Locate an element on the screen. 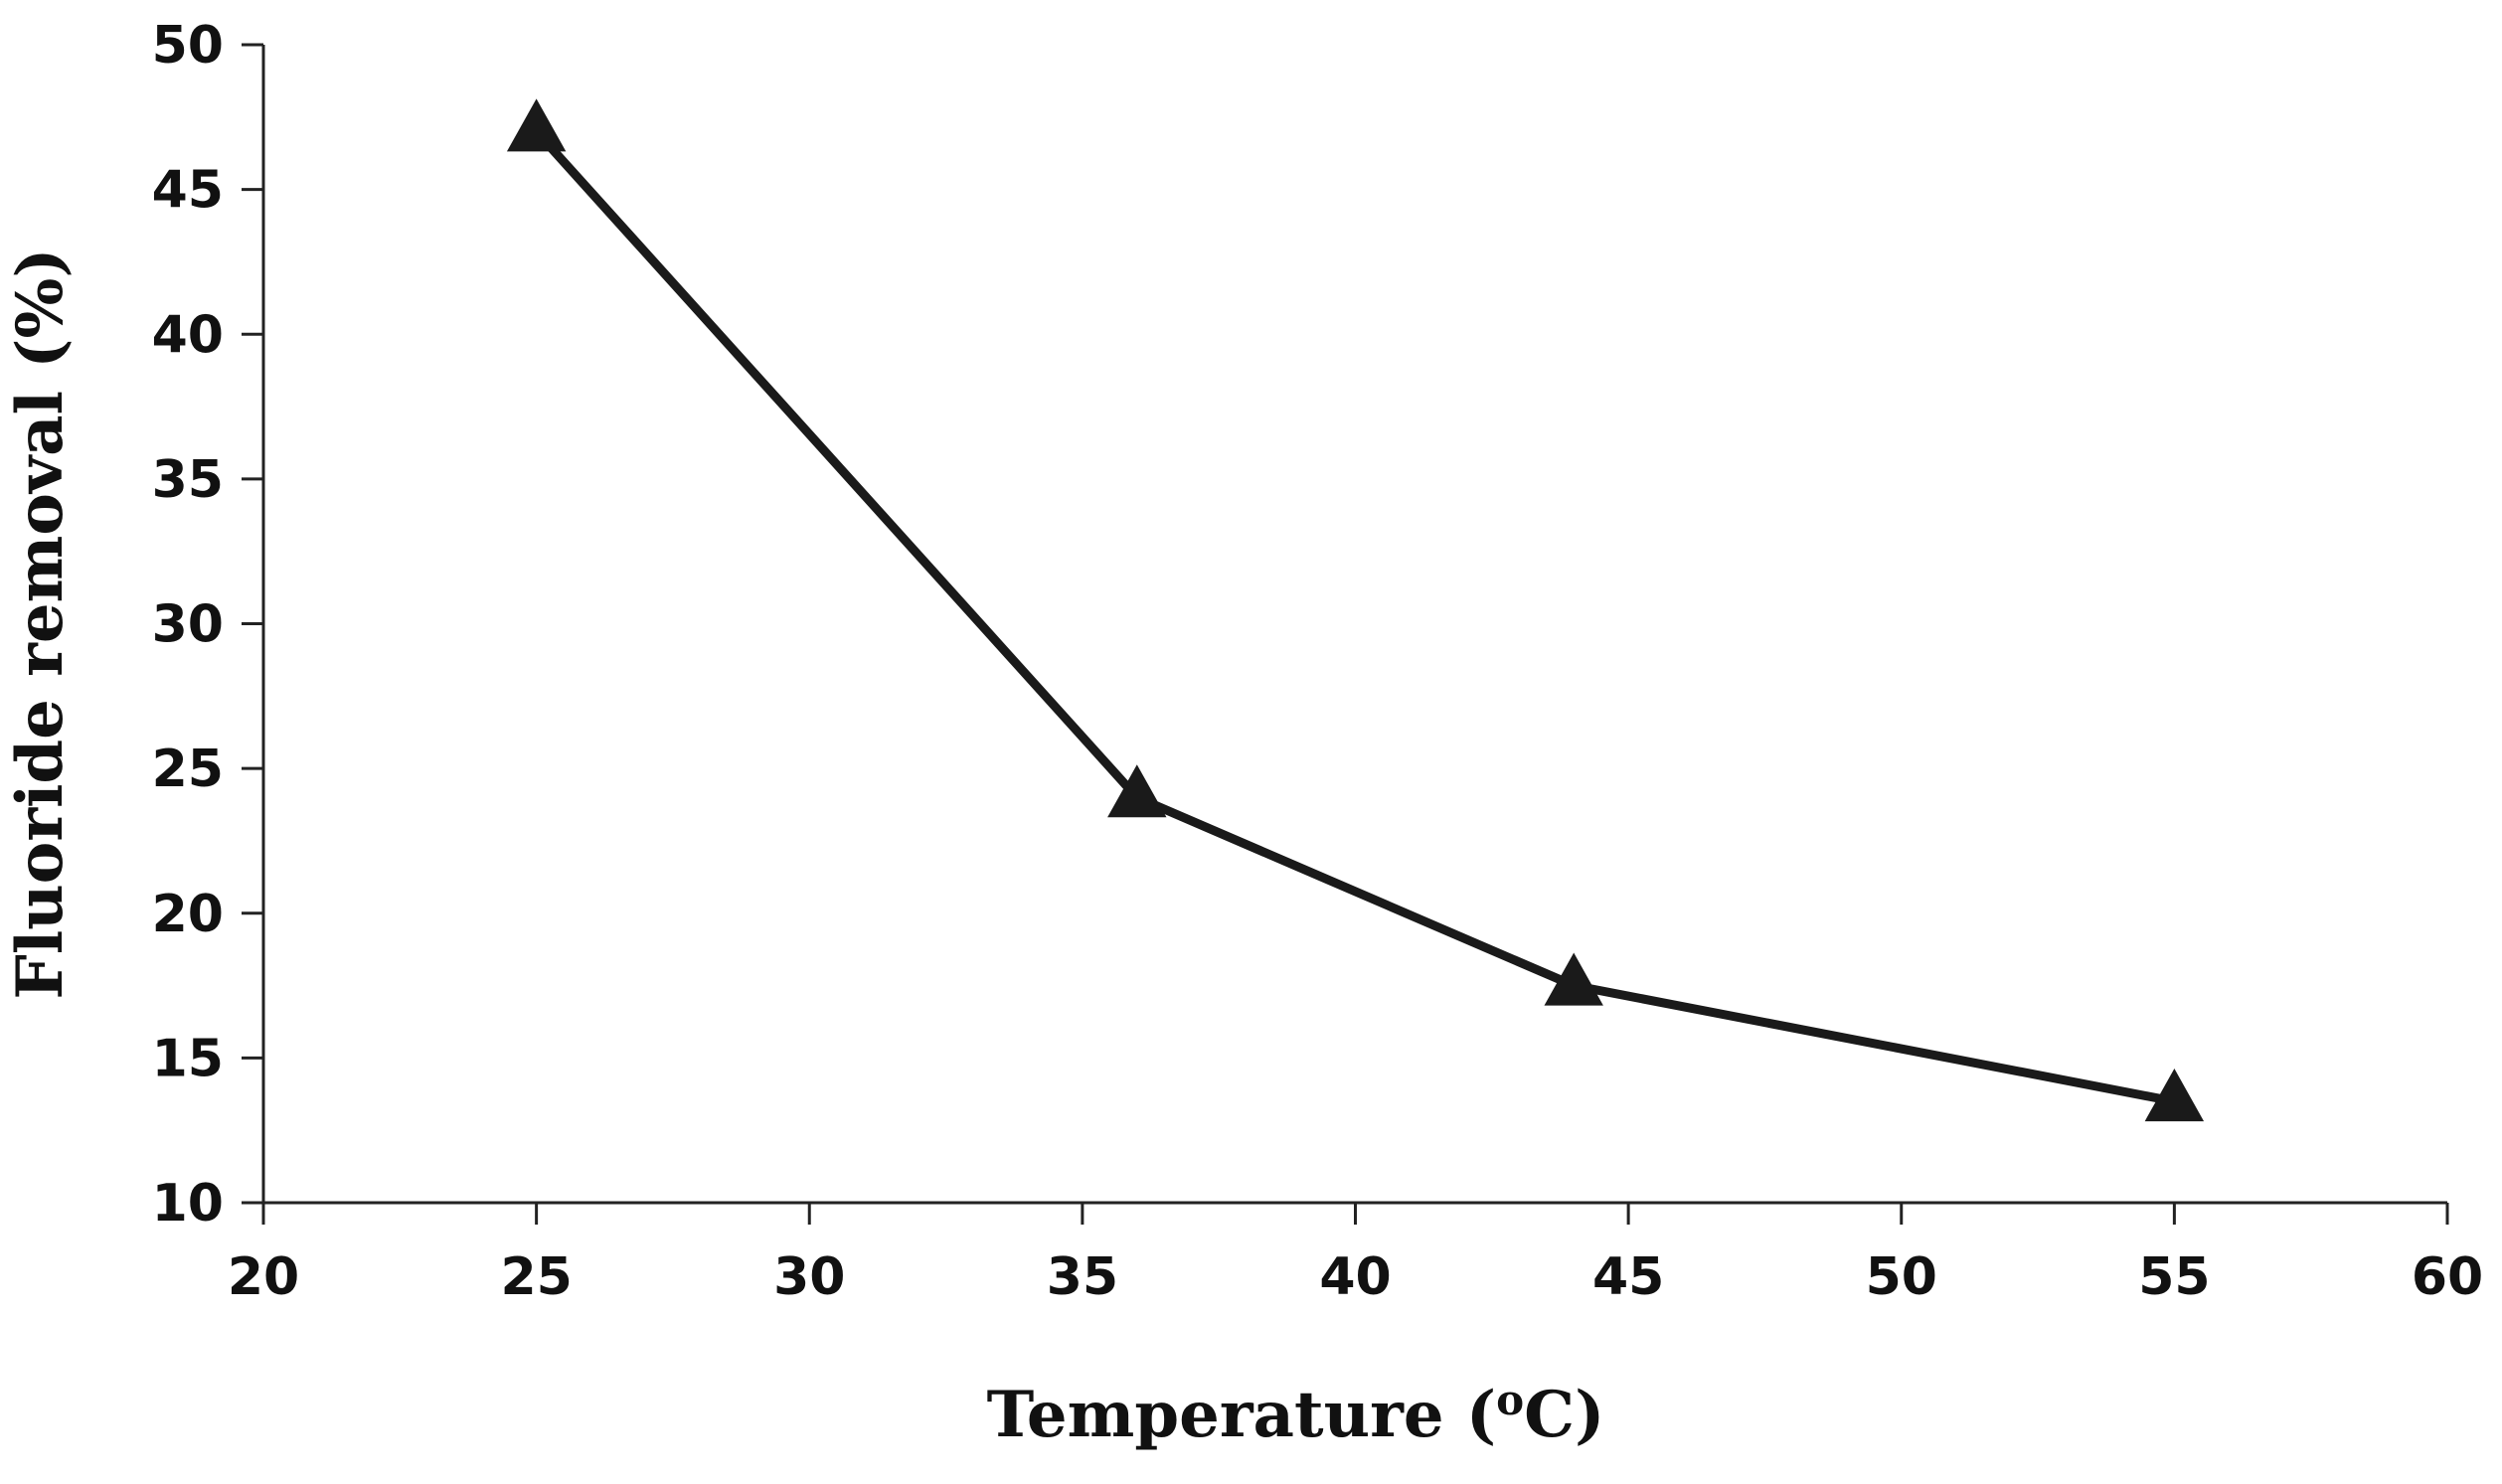 The height and width of the screenshot is (1484, 2502). x-tick-label: 25 is located at coordinates (536, 1277).